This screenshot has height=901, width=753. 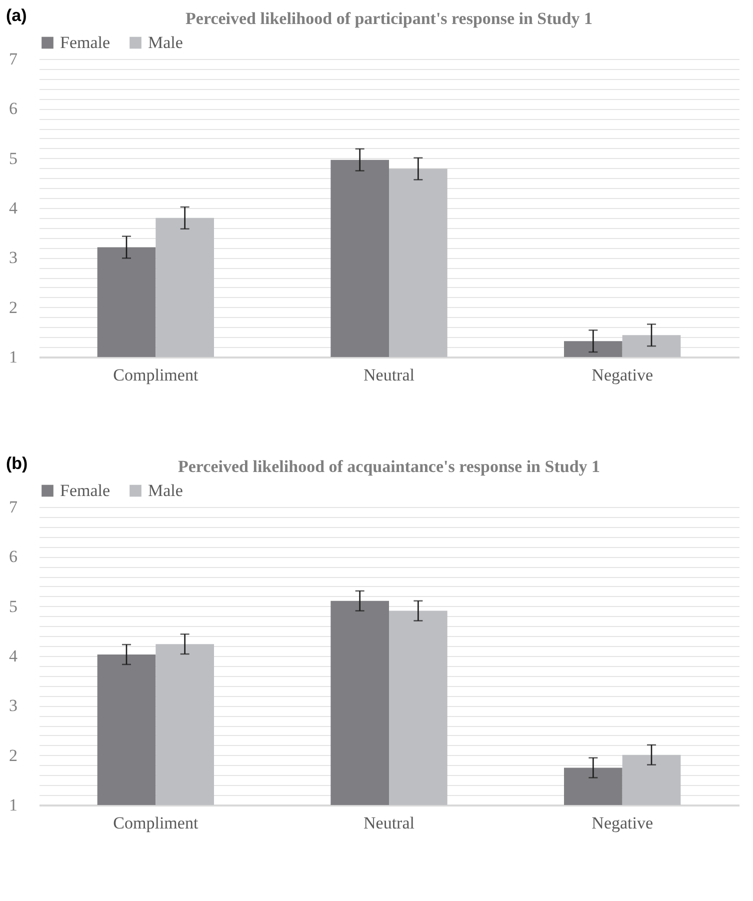 What do you see at coordinates (17, 464) in the screenshot?
I see `text: (b)` at bounding box center [17, 464].